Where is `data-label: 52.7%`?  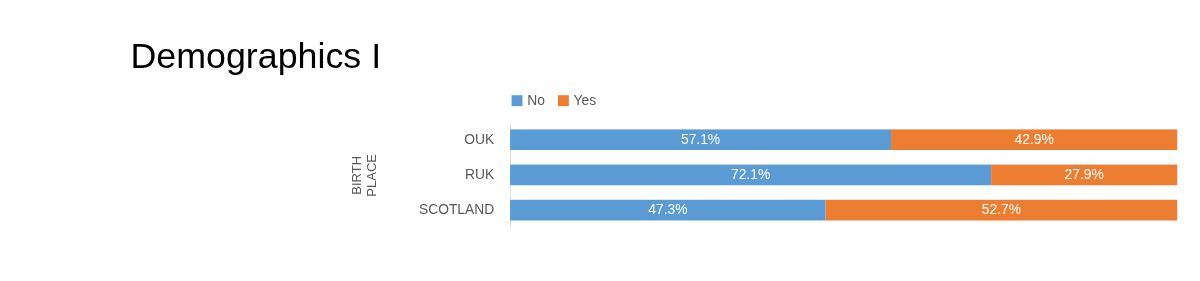
data-label: 52.7% is located at coordinates (1001, 209).